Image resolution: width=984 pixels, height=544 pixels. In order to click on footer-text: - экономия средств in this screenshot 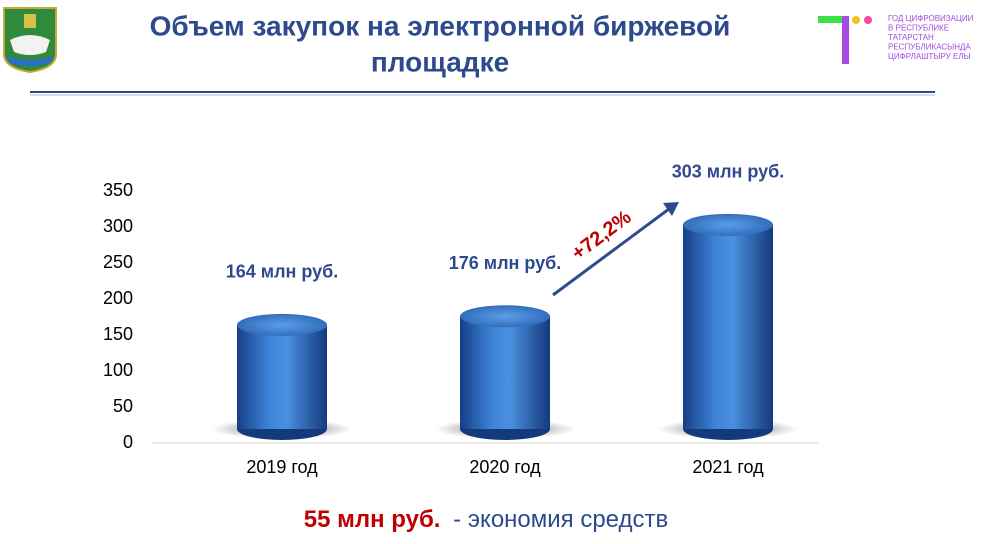, I will do `click(560, 519)`.